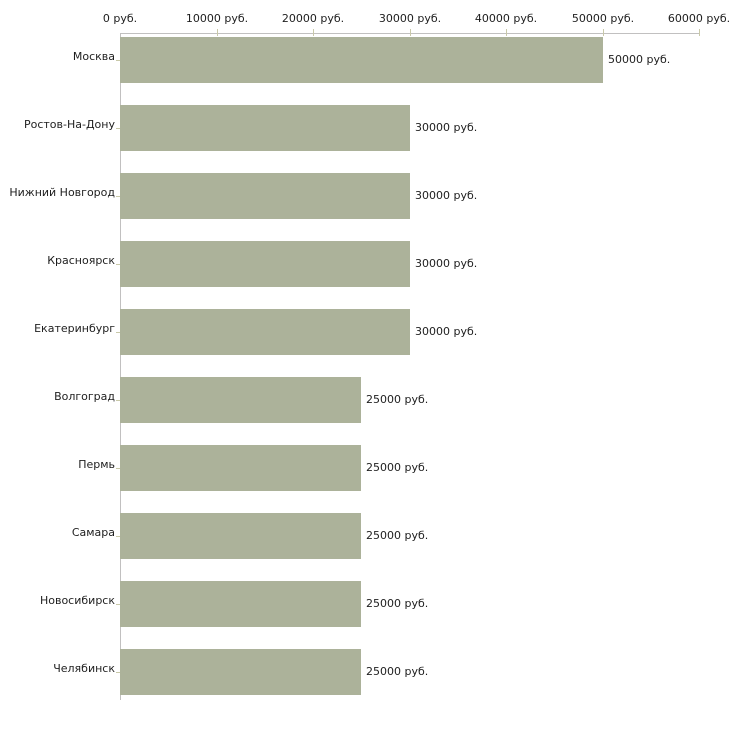 The width and height of the screenshot is (730, 730). I want to click on category-label: Нижний Новгород, so click(62, 192).